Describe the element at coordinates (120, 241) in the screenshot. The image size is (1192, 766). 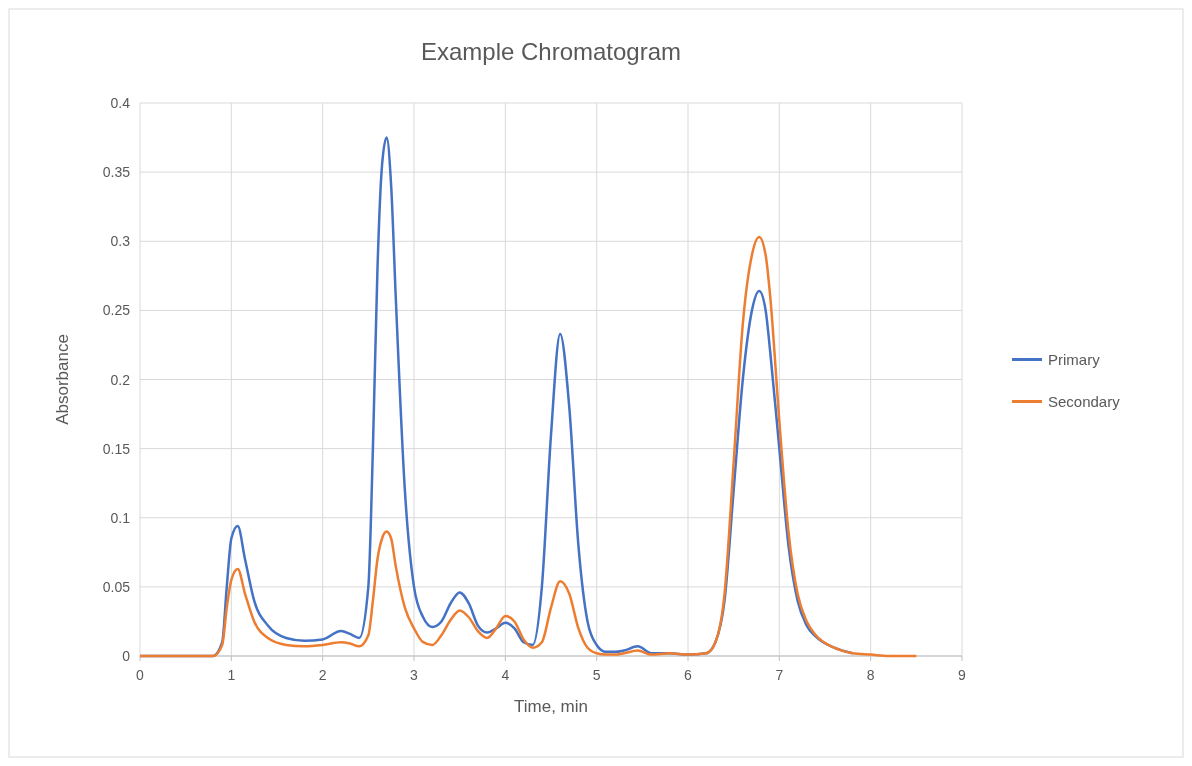
I see `y-tick-label: 0.3` at that location.